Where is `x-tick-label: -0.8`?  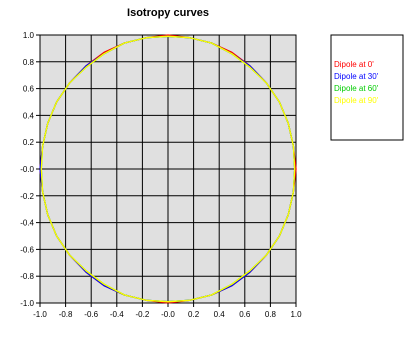 x-tick-label: -0.8 is located at coordinates (66, 314).